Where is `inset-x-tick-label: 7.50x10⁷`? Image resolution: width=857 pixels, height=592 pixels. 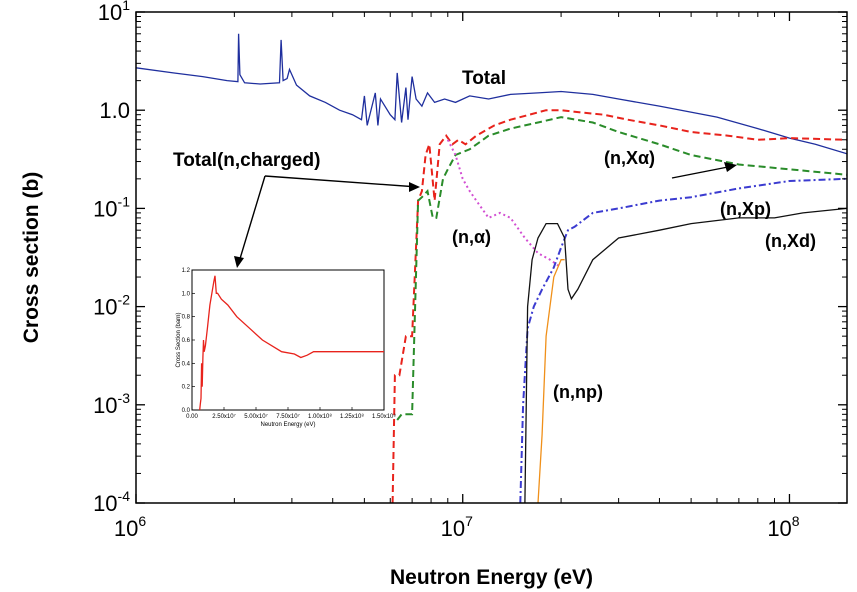 inset-x-tick-label: 7.50x10⁷ is located at coordinates (288, 416).